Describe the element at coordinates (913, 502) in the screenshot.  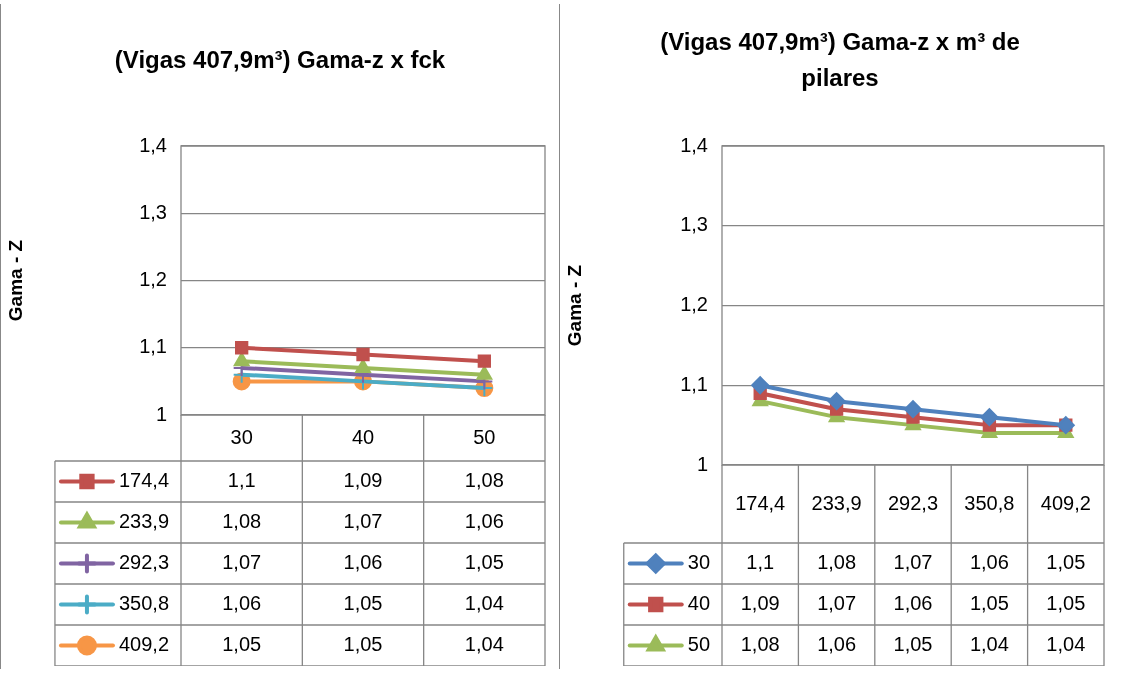
I see `x-tick-label: 292,3` at that location.